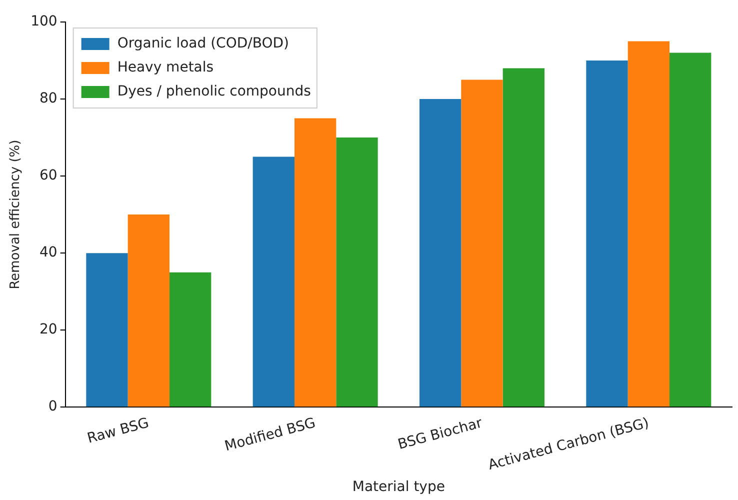  Describe the element at coordinates (48, 98) in the screenshot. I see `y-tick-label: 80` at that location.